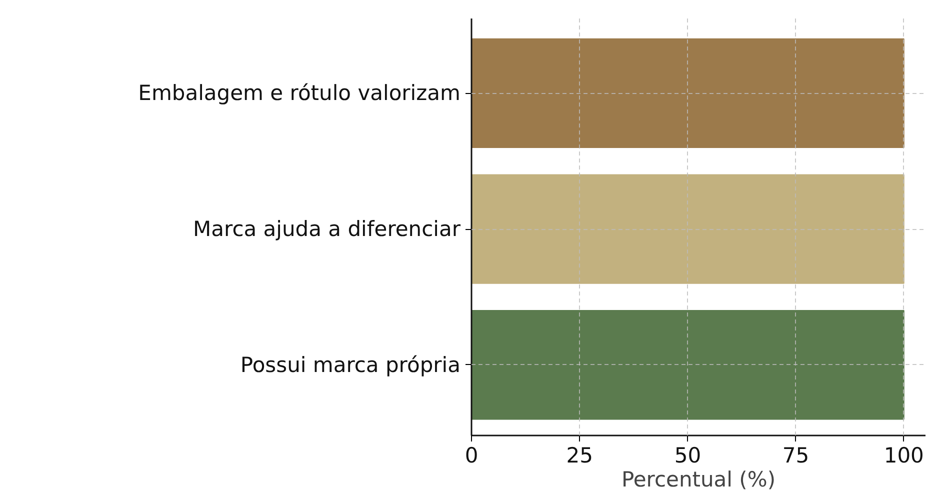 This screenshot has height=502, width=933. I want to click on y-tick-label: Marca ajuda a diferenciar, so click(327, 229).